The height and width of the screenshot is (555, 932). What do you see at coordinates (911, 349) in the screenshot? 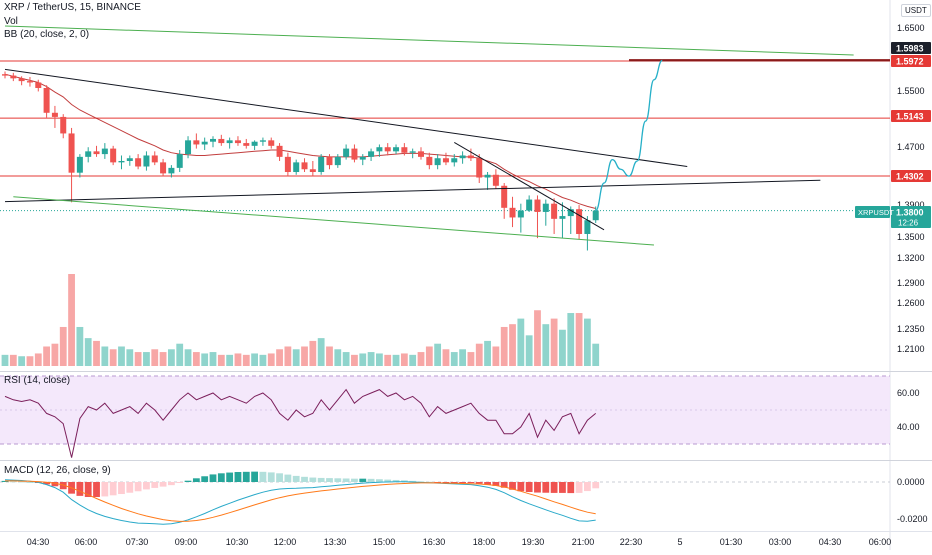
I see `price-tick-label: 1.2100` at bounding box center [911, 349].